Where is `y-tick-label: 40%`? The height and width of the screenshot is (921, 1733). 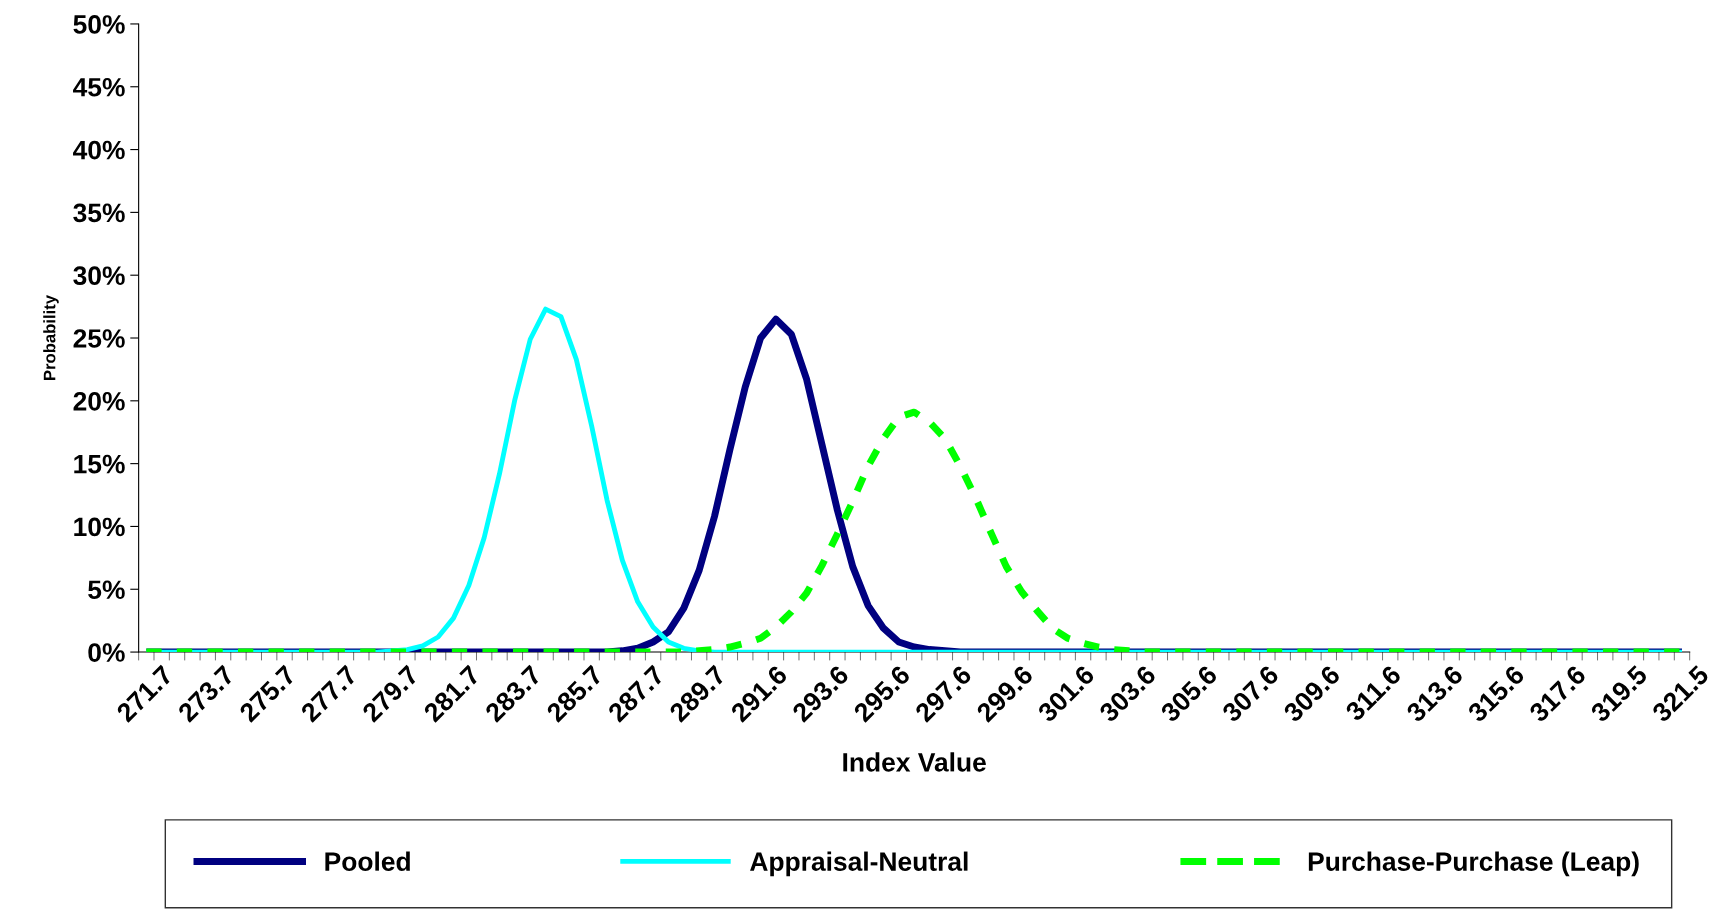 y-tick-label: 40% is located at coordinates (99, 150).